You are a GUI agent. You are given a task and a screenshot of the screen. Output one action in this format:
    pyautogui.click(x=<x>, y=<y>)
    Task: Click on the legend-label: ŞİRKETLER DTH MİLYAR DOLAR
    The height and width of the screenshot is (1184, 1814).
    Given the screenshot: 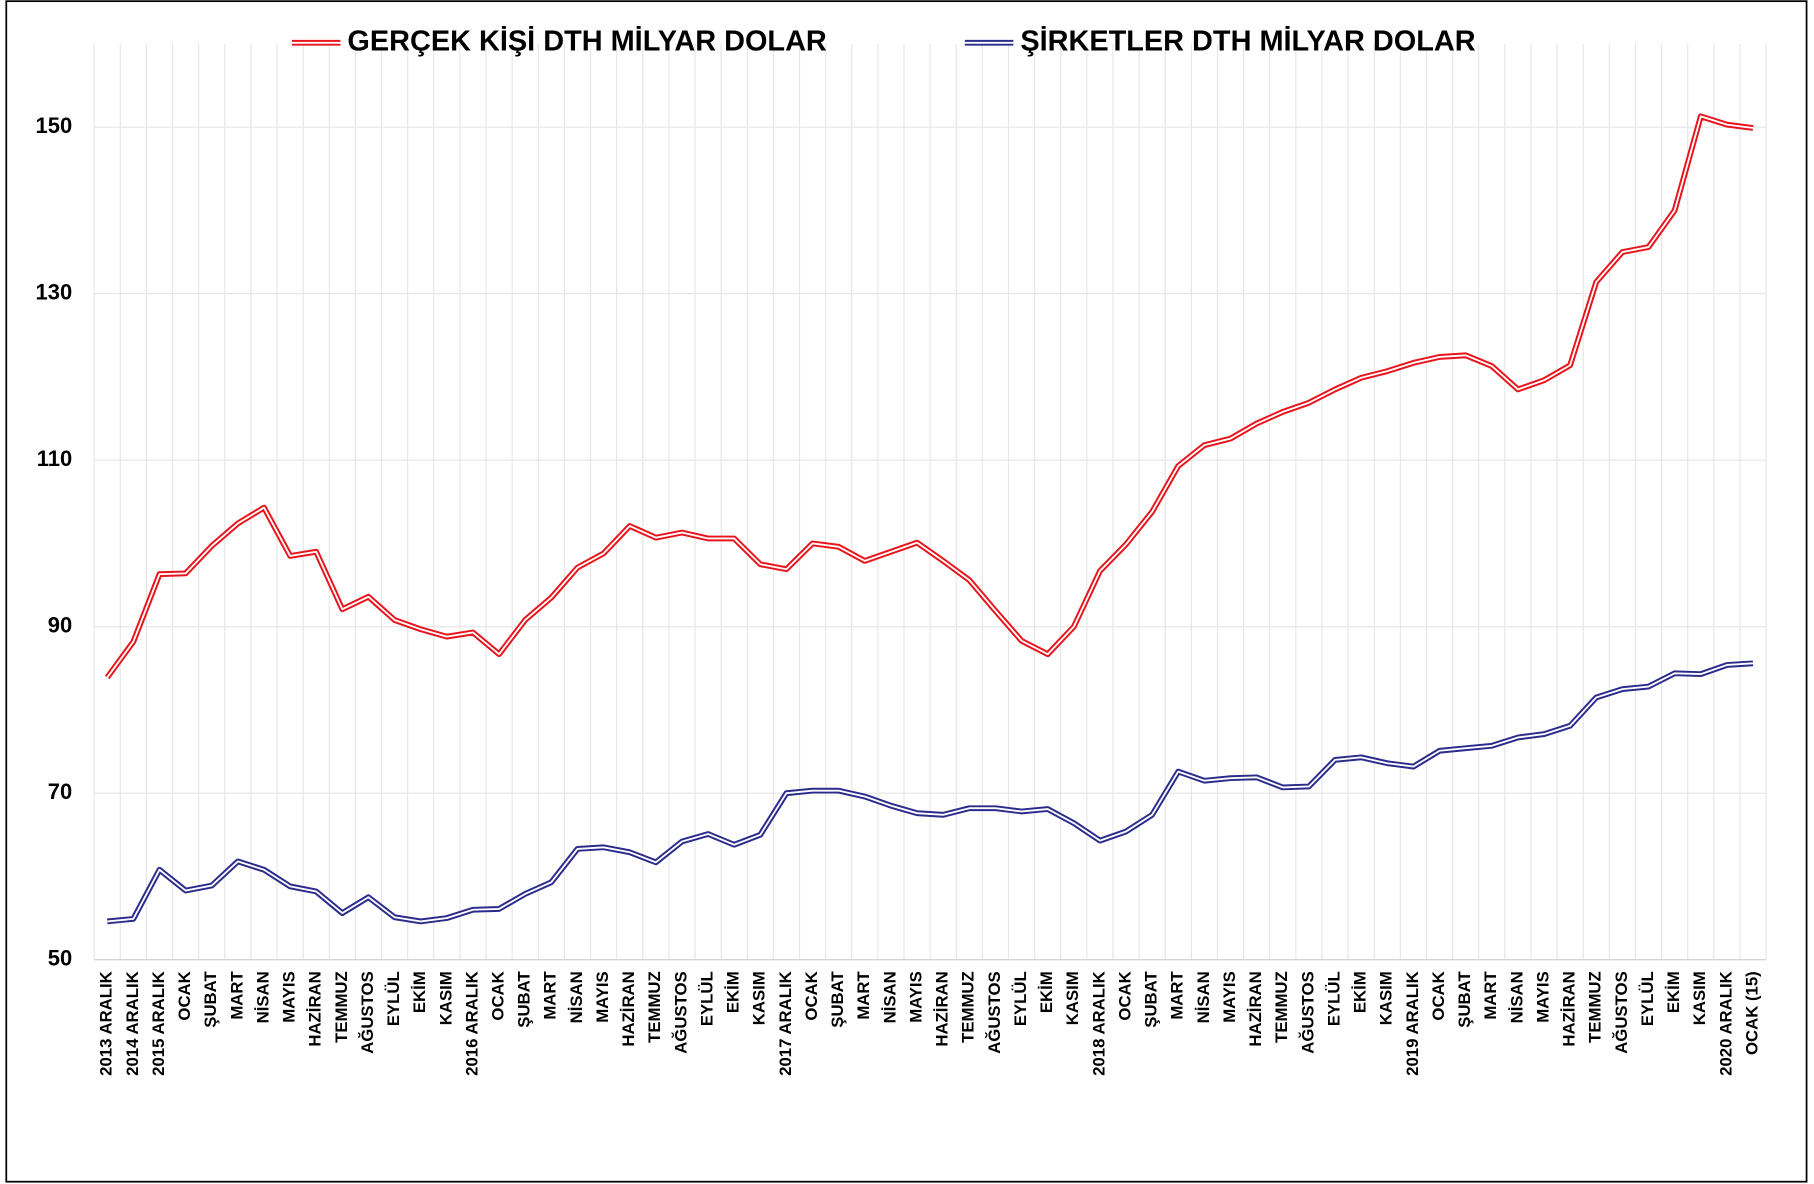 What is the action you would take?
    pyautogui.click(x=1247, y=40)
    